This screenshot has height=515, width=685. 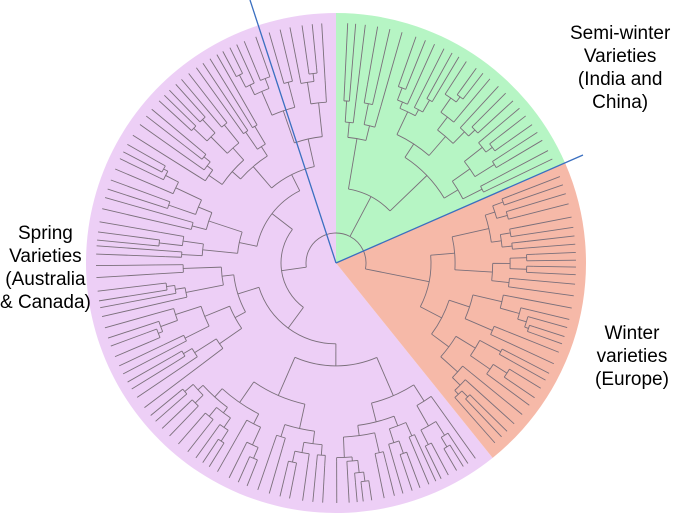 I want to click on label-line: Winter, so click(x=632, y=333).